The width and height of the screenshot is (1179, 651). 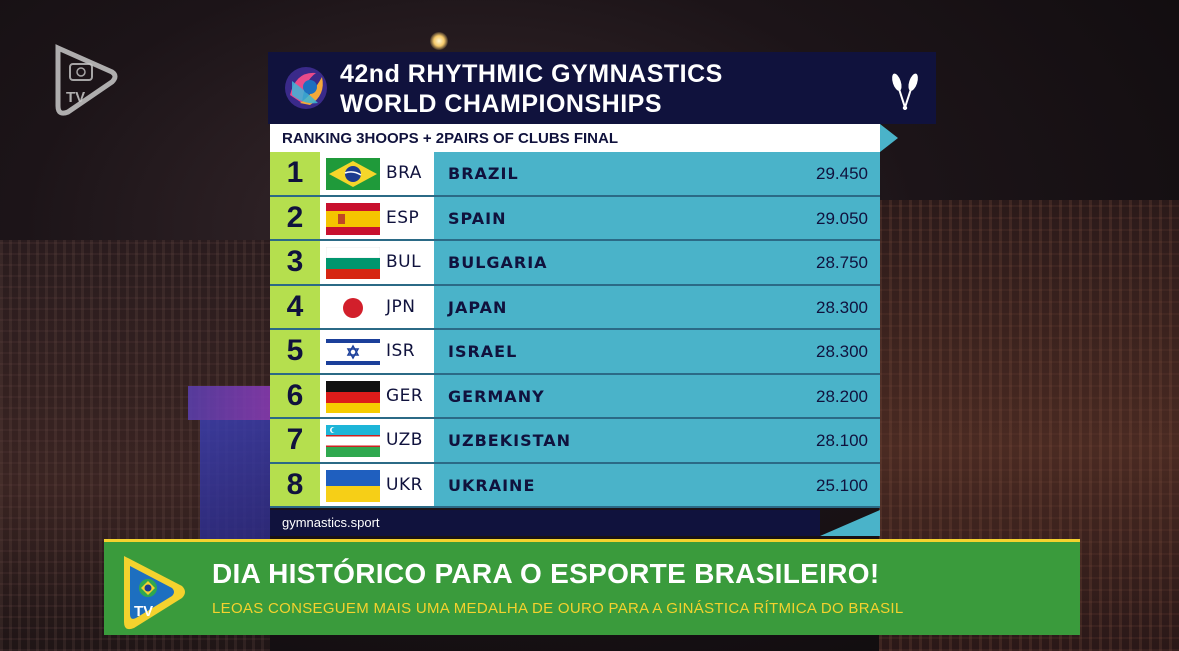 I want to click on championship-title-line2: WORLD CHAMPIONSHIPS, so click(x=501, y=104).